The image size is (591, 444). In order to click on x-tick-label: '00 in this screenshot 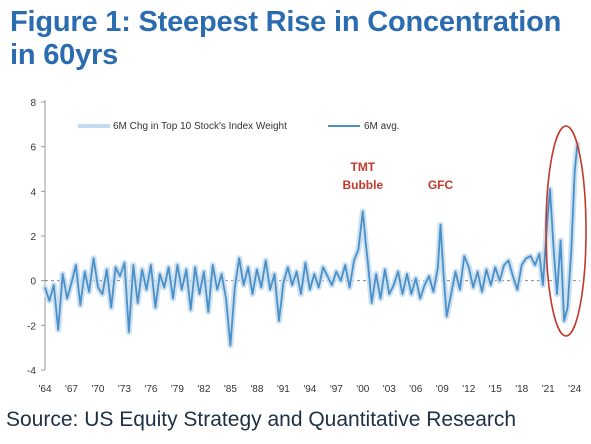, I will do `click(362, 389)`.